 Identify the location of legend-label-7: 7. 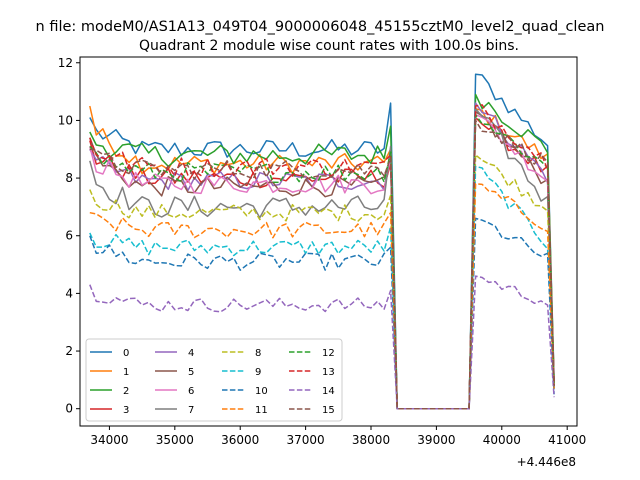
(191, 410).